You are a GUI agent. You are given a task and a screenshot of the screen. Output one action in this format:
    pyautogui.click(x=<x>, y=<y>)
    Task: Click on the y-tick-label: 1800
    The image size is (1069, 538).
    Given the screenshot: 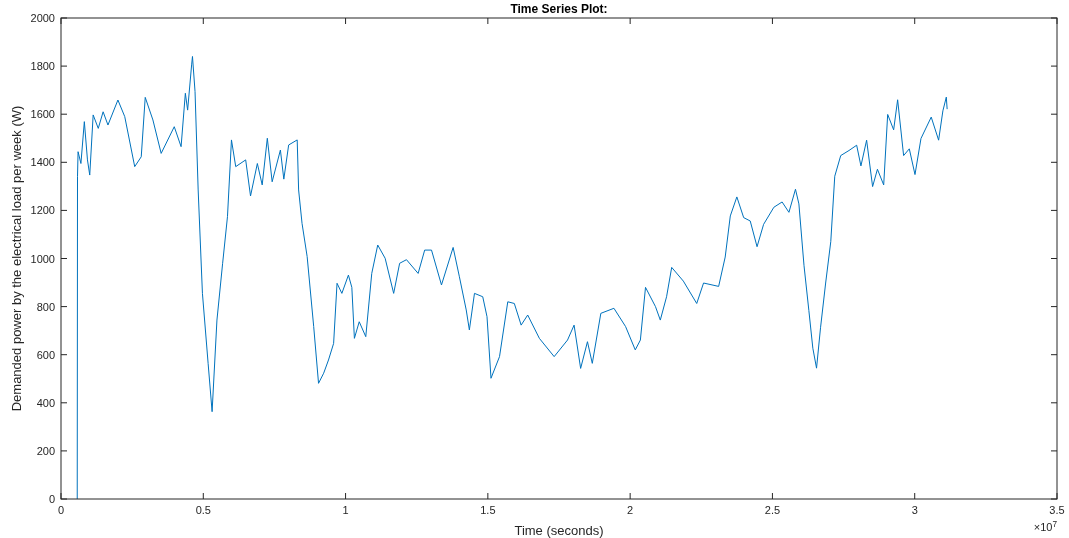 What is the action you would take?
    pyautogui.click(x=42, y=66)
    